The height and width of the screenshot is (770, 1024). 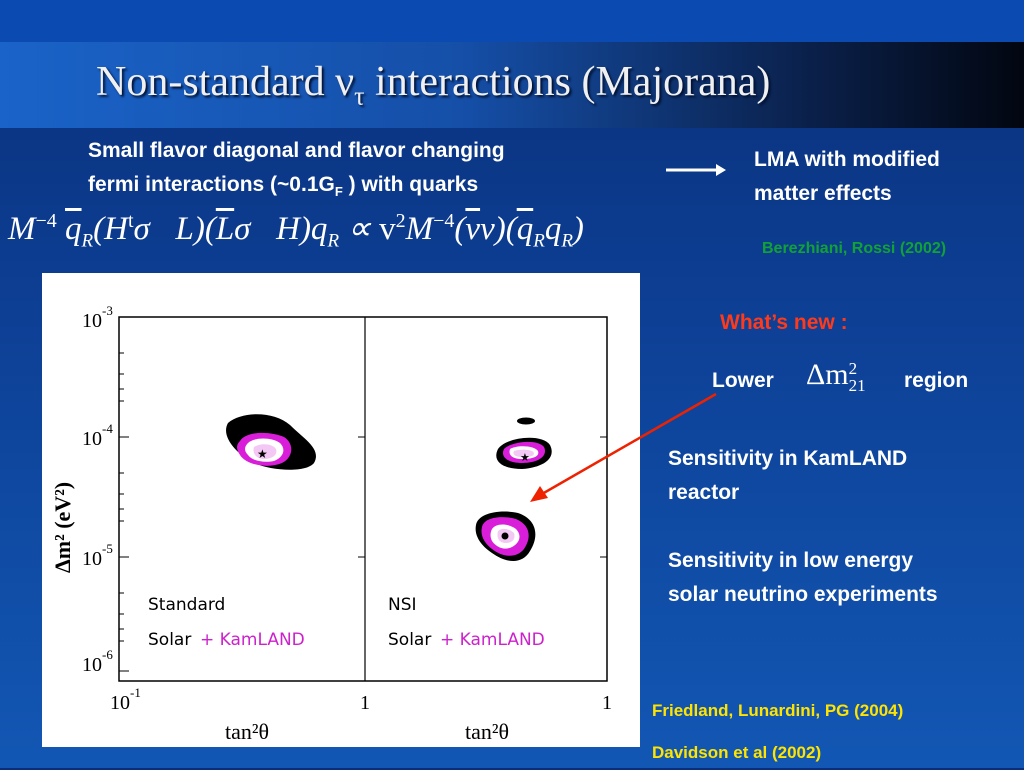 What do you see at coordinates (97, 435) in the screenshot?
I see `ytick-1e-4: 10⁻⁴` at bounding box center [97, 435].